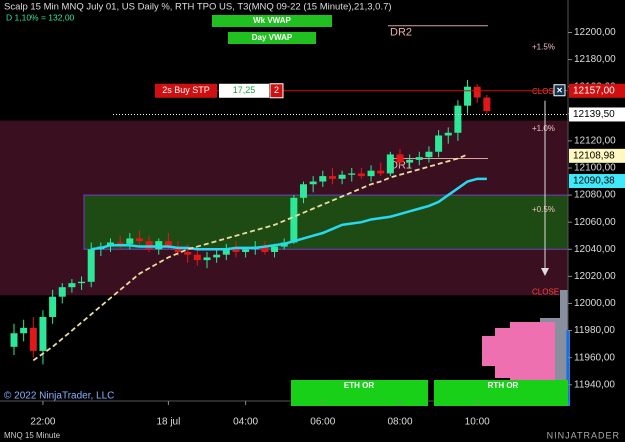 The width and height of the screenshot is (625, 442). I want to click on x-tick-label: 18 jul, so click(168, 422).